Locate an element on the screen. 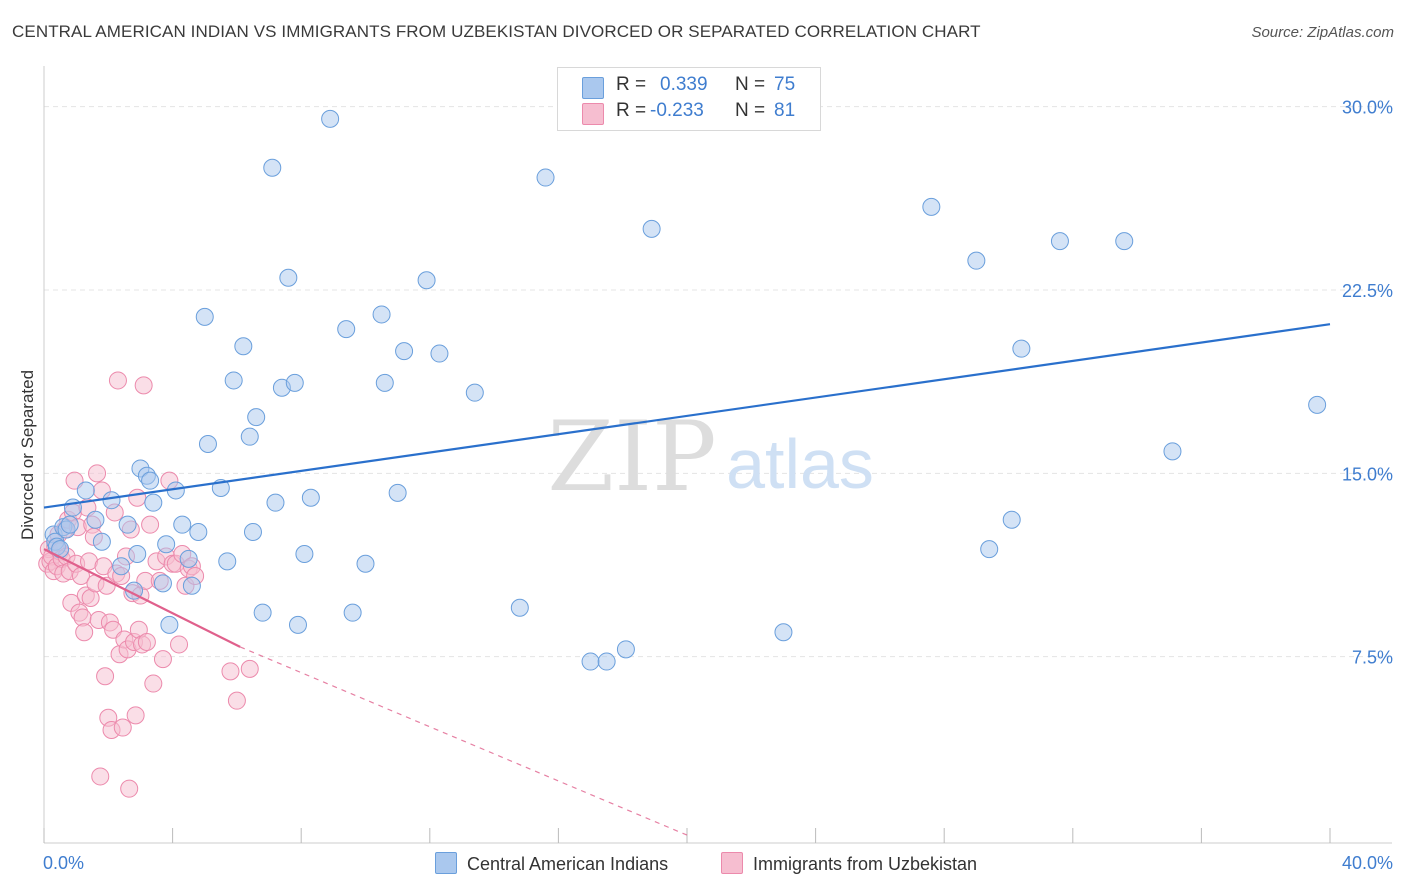 The height and width of the screenshot is (892, 1406). bottom-legend-swatch-pink is located at coordinates (732, 863).